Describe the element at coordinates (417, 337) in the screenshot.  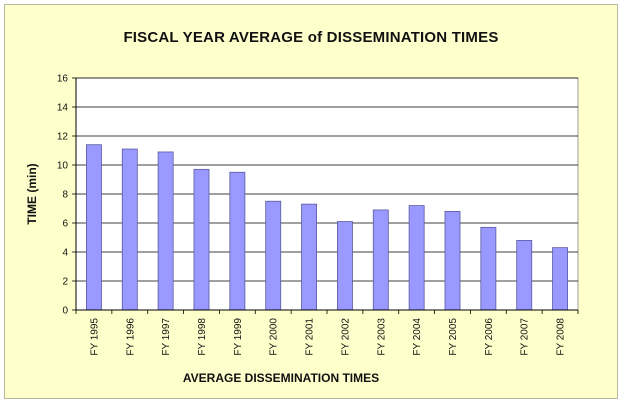
I see `x-tick-label: FY 2004` at that location.